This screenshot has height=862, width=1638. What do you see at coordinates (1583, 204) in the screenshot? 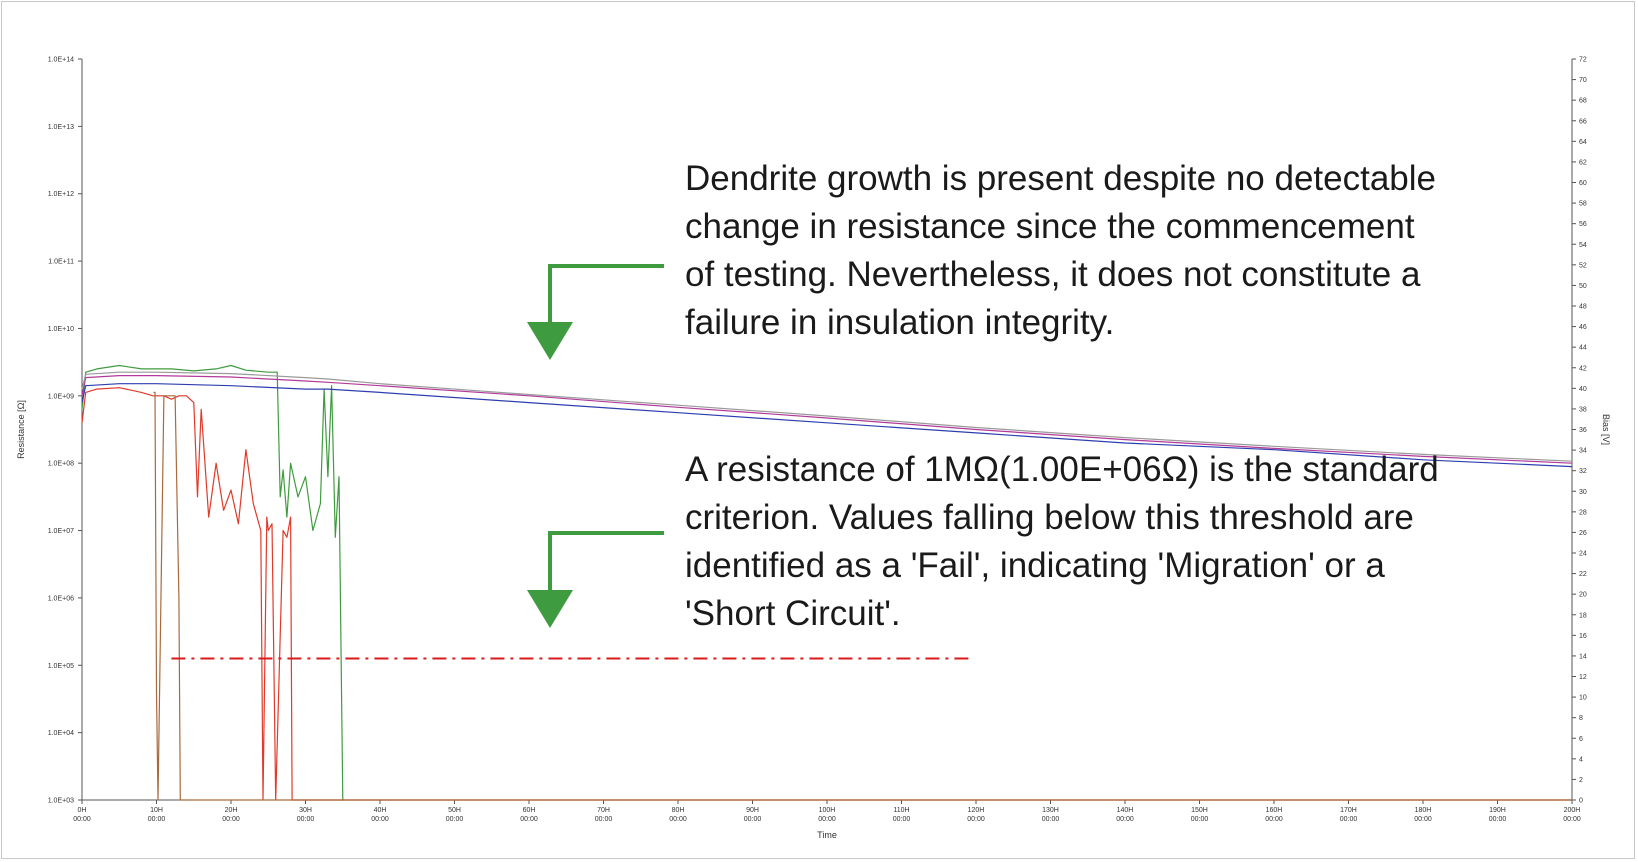
I see `y2-tick-label: 58` at bounding box center [1583, 204].